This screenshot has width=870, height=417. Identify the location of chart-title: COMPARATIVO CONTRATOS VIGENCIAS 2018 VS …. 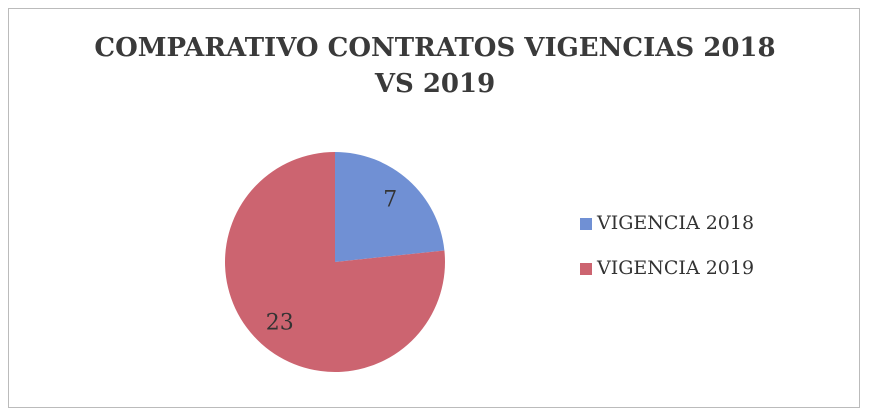
(435, 66).